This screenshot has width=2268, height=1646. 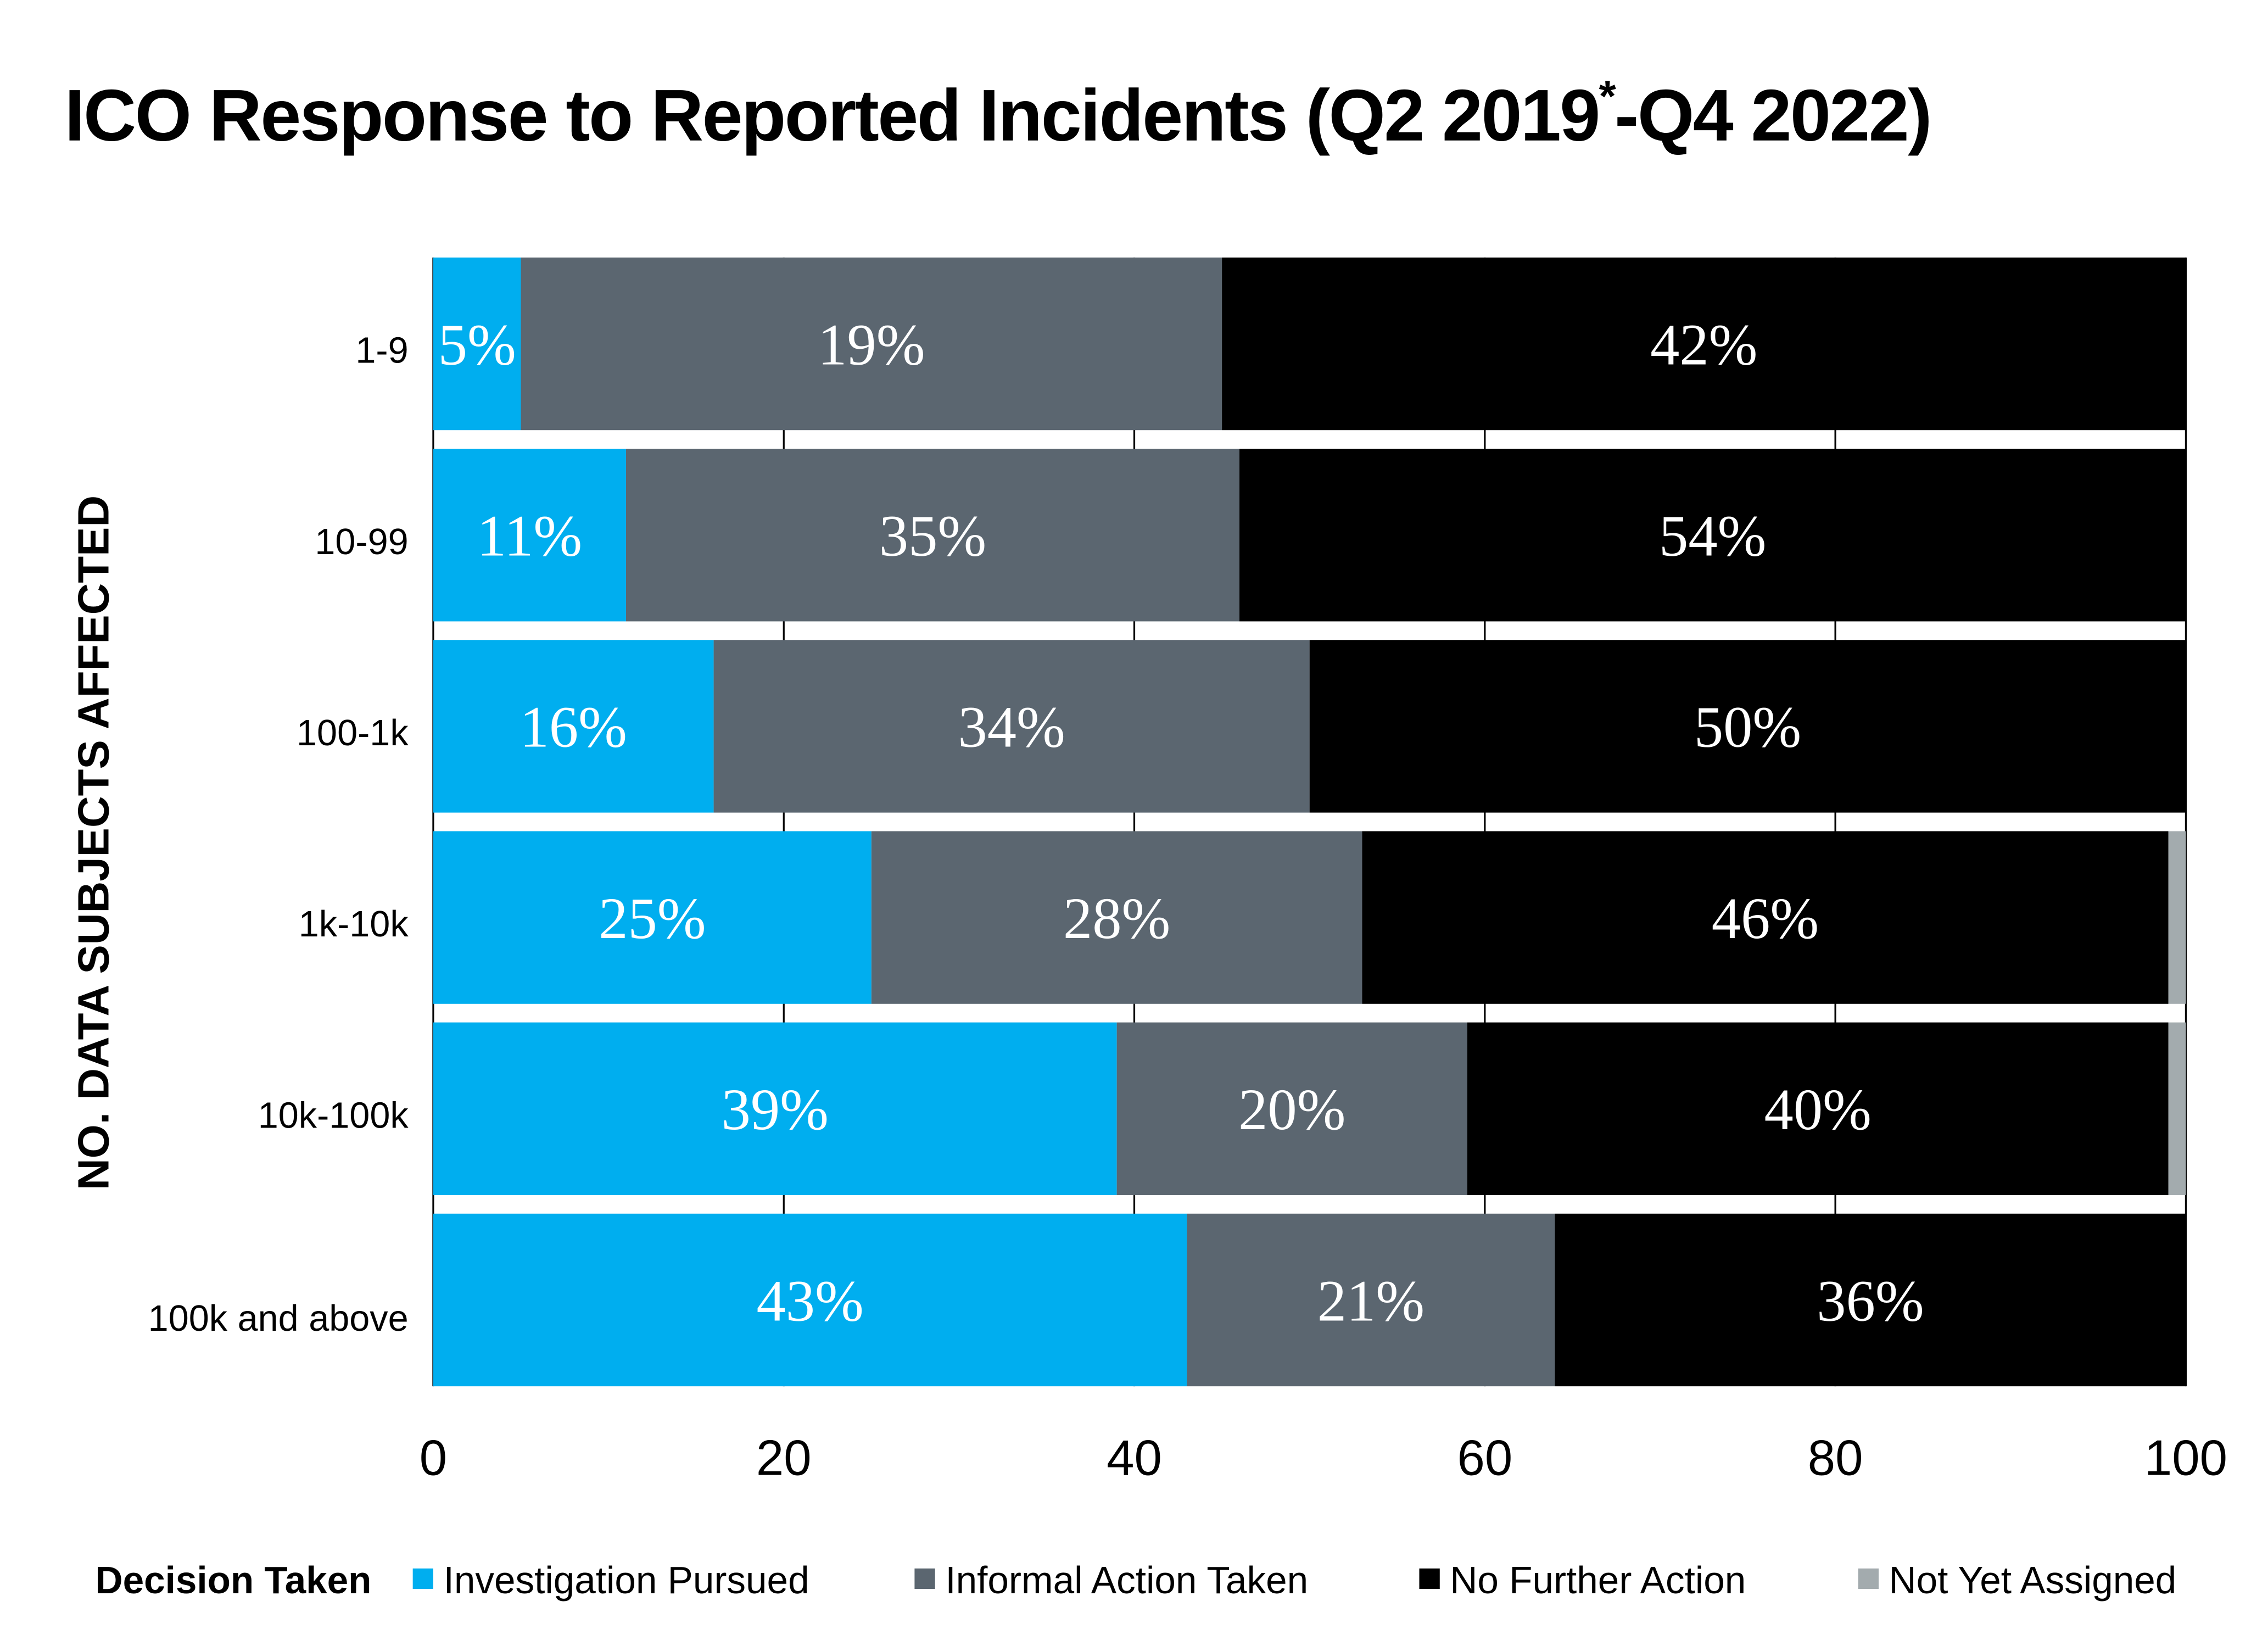 I want to click on y-category-label: 1k-10k, so click(x=354, y=924).